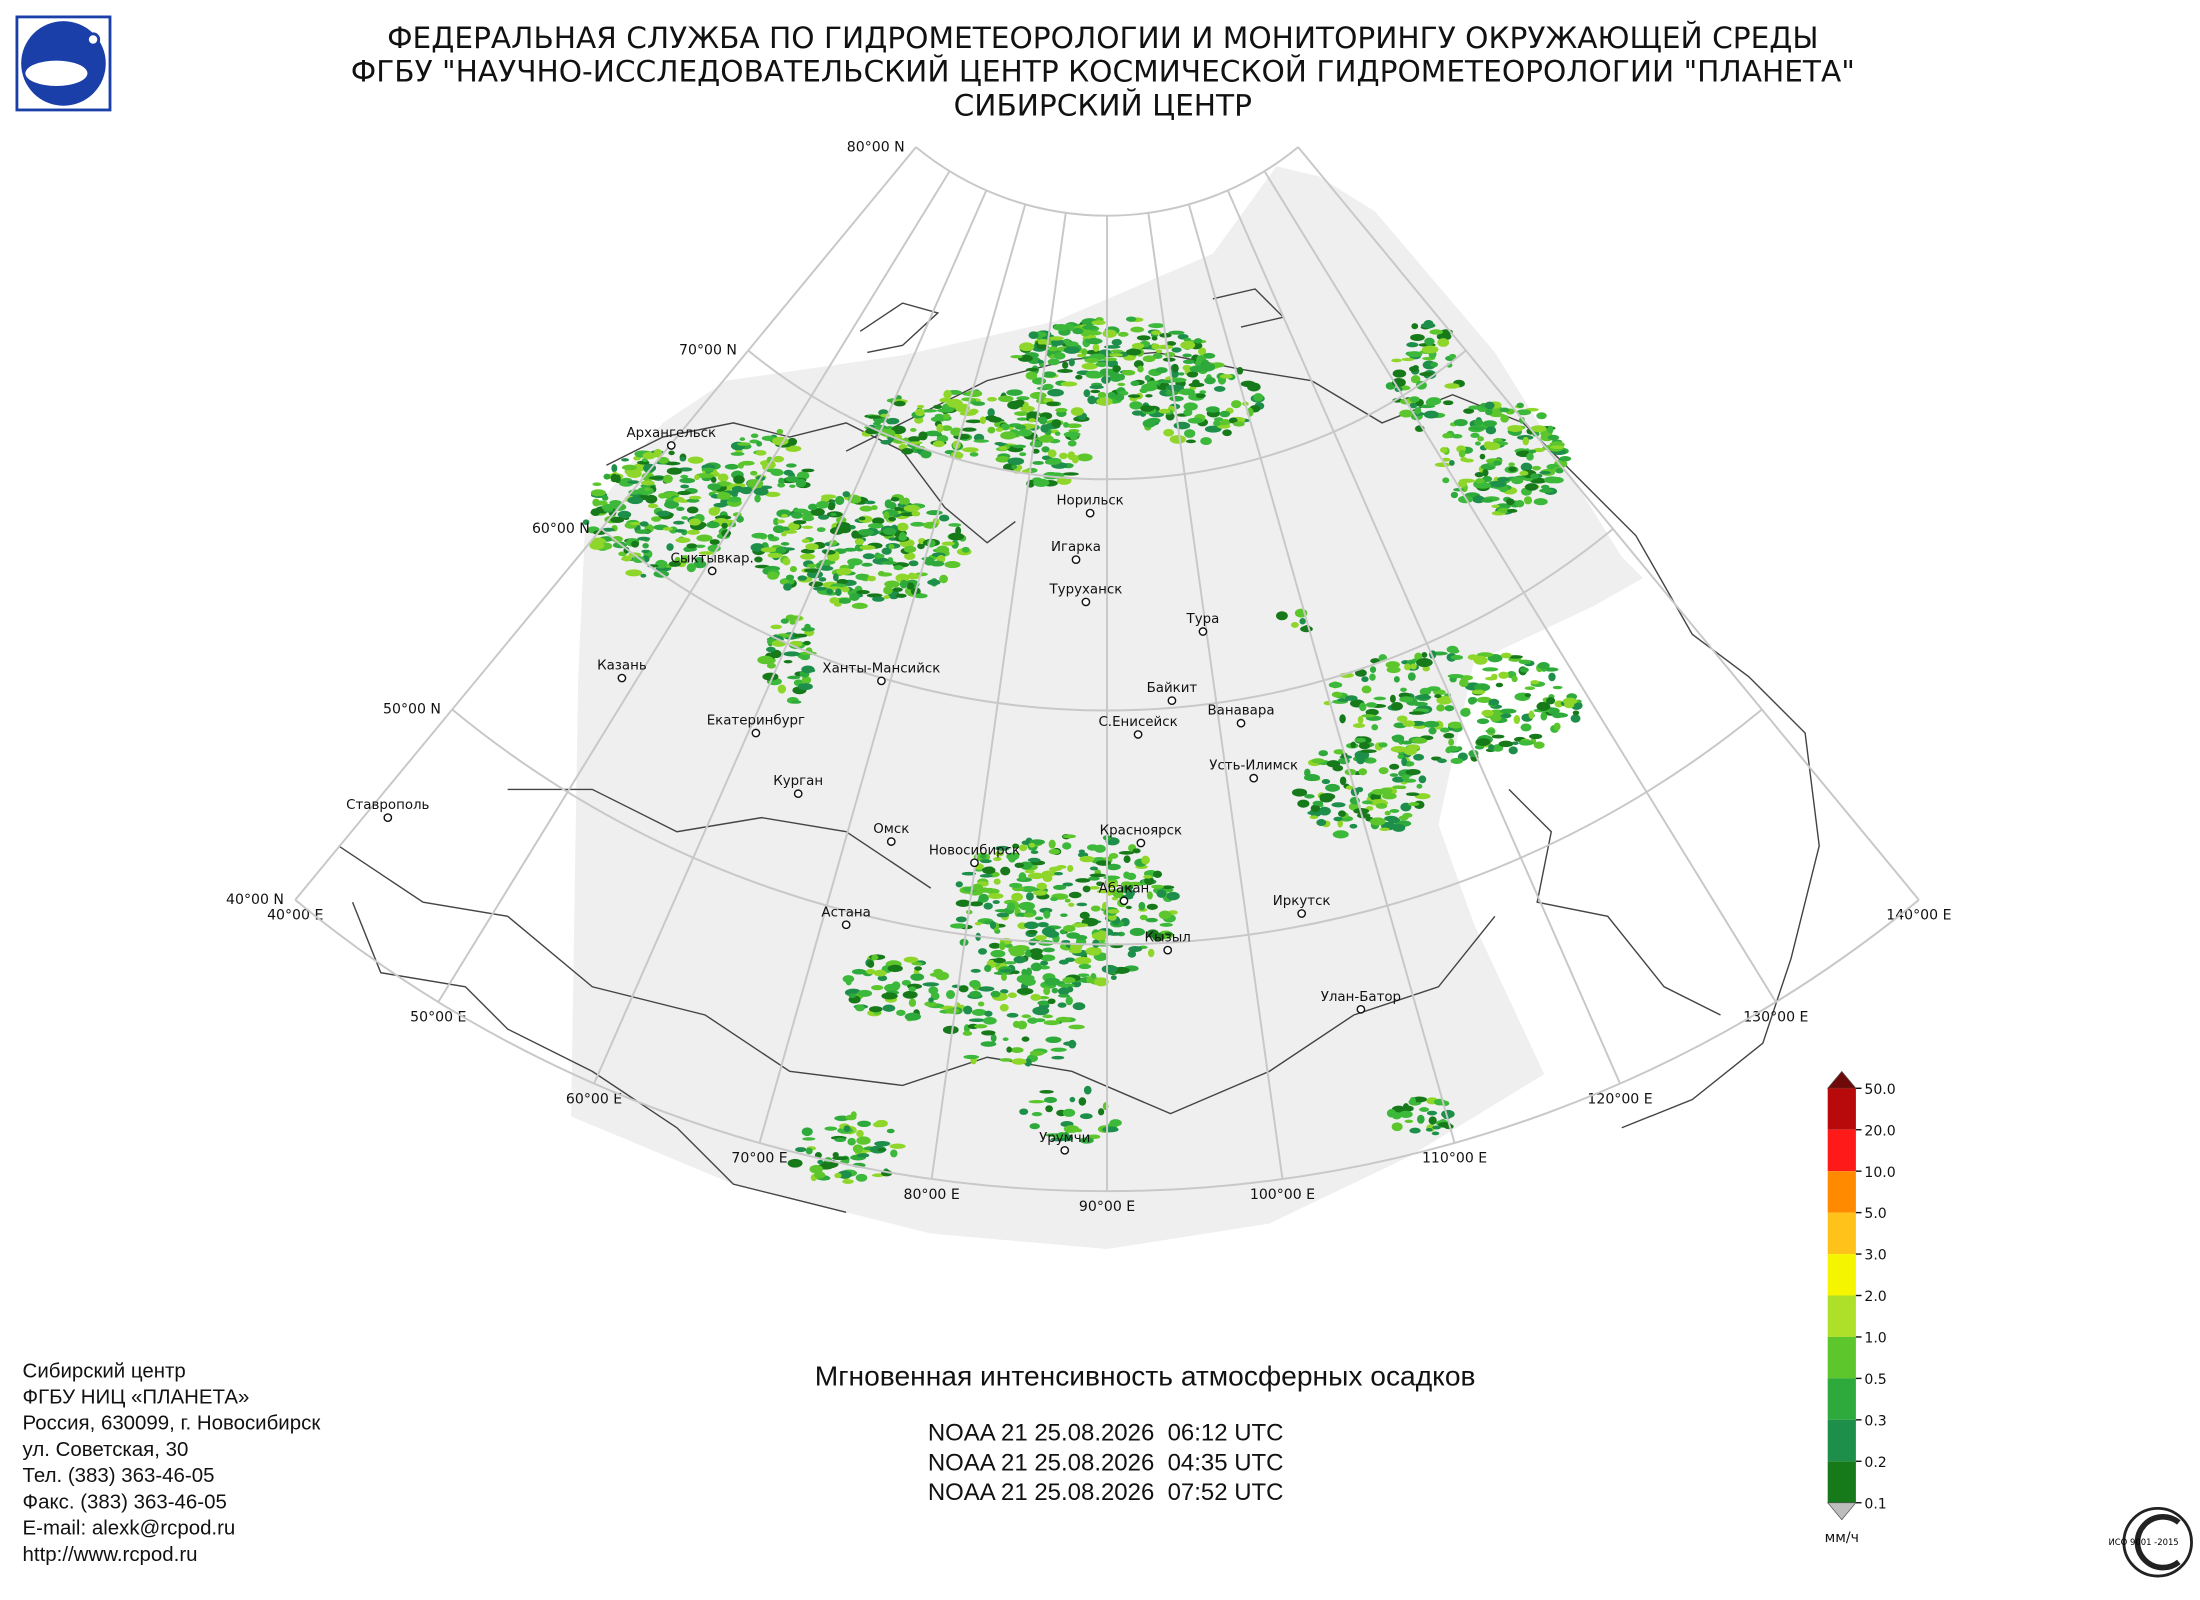  What do you see at coordinates (63, 63) in the screenshot?
I see `logo` at bounding box center [63, 63].